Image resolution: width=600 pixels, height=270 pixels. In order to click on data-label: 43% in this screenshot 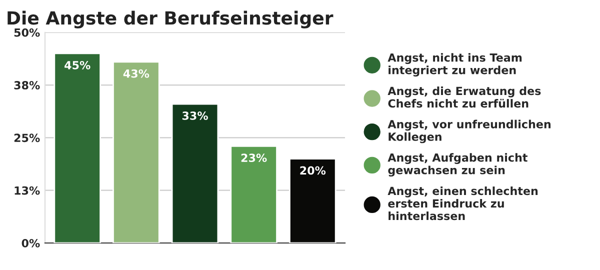, I will do `click(136, 73)`.